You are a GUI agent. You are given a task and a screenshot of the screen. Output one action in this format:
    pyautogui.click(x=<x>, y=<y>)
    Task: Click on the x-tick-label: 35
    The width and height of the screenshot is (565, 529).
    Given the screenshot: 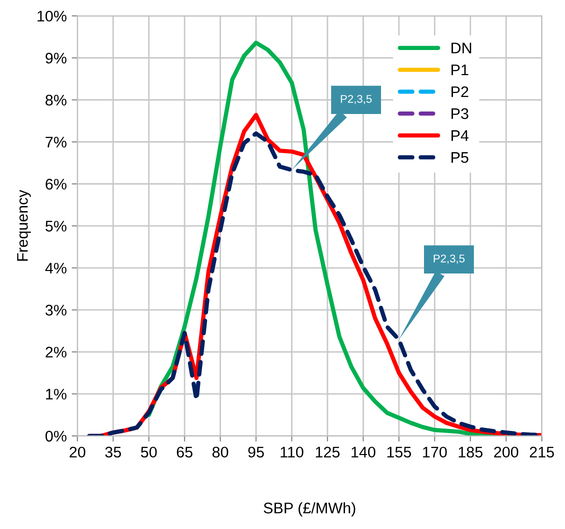 What is the action you would take?
    pyautogui.click(x=113, y=452)
    